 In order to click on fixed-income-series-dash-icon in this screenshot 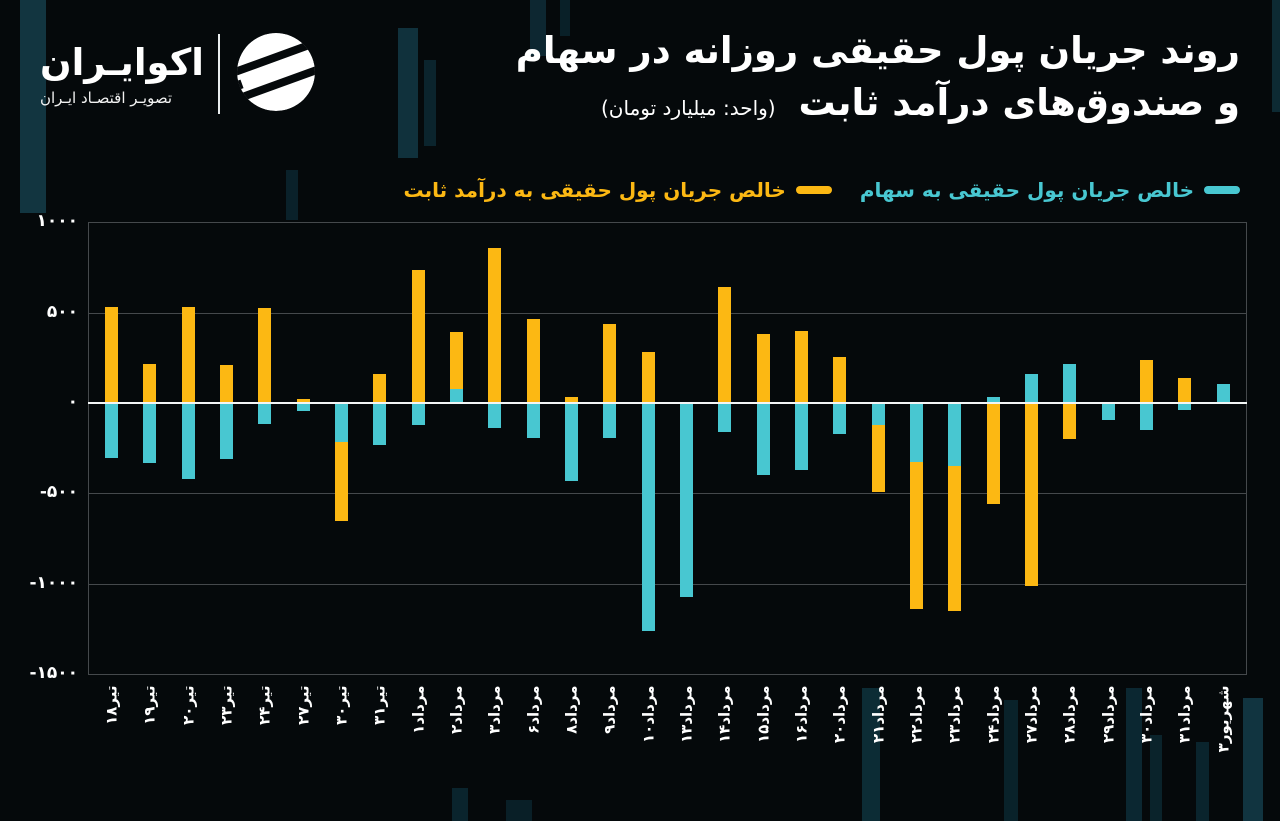, I will do `click(813, 190)`.